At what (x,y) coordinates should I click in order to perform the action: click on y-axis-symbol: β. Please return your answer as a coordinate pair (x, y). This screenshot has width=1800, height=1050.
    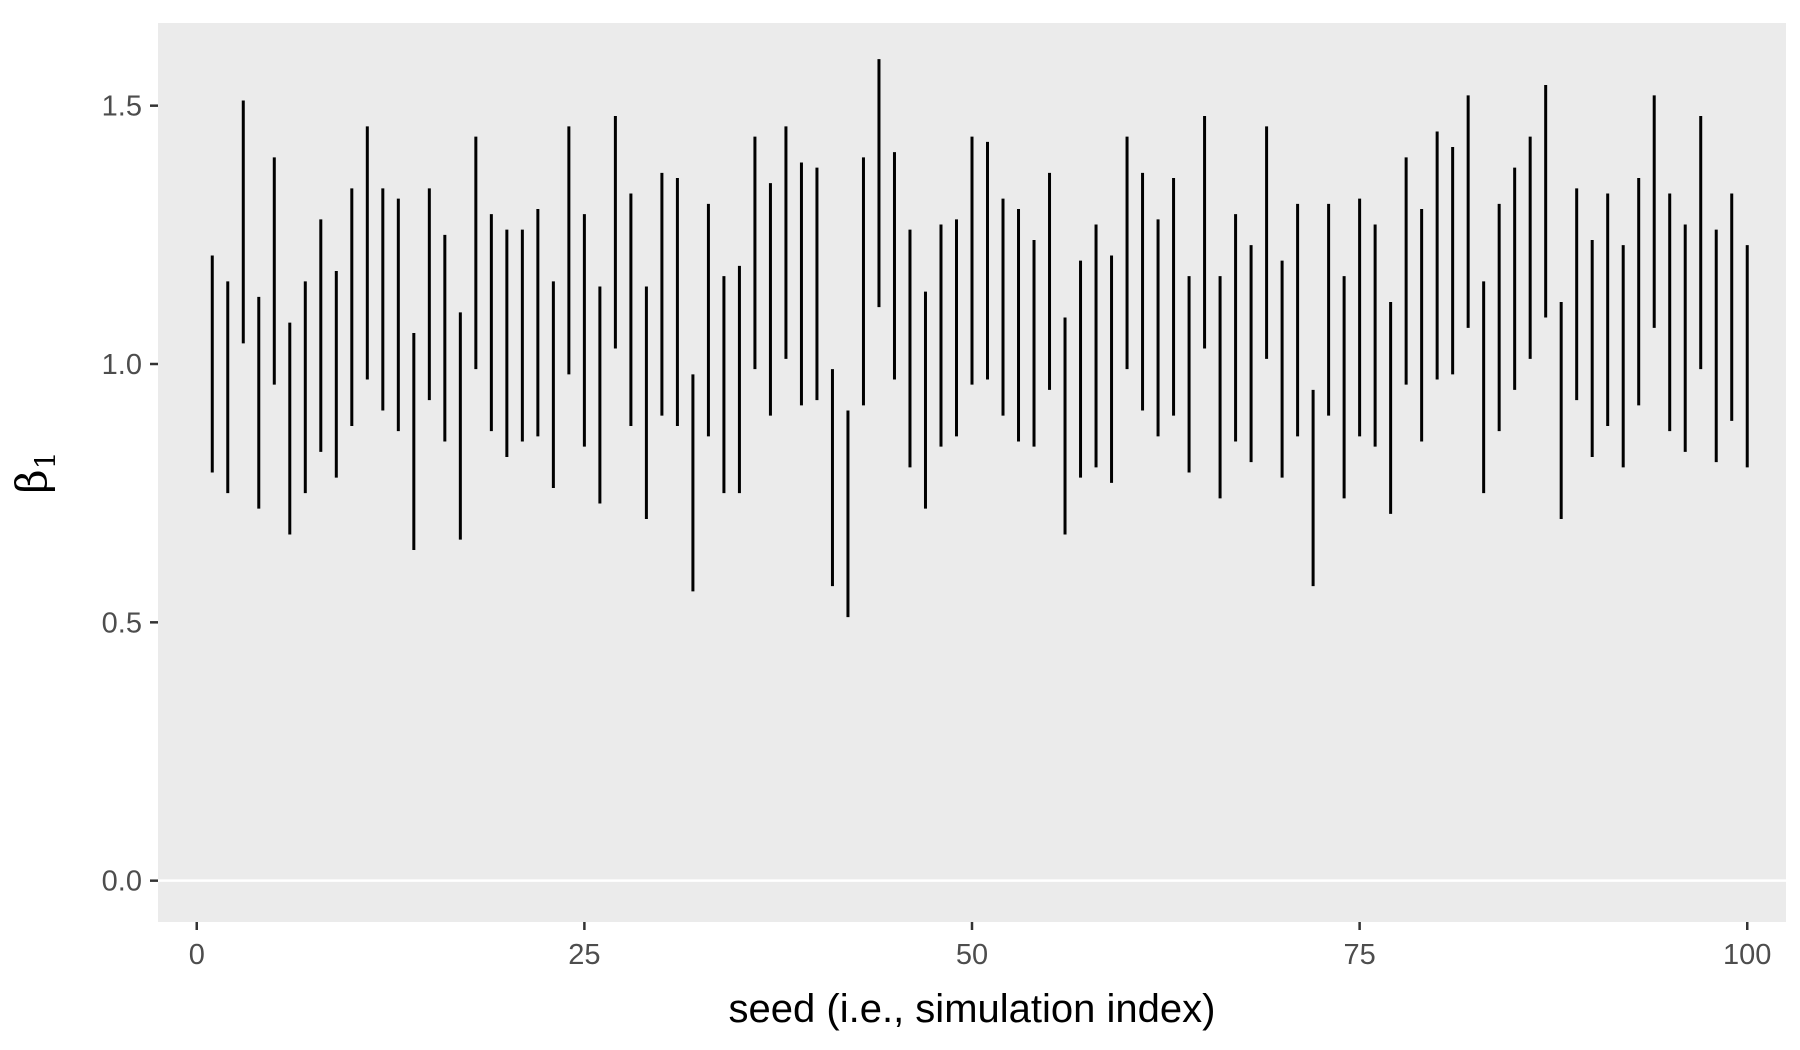
    Looking at the image, I should click on (31, 481).